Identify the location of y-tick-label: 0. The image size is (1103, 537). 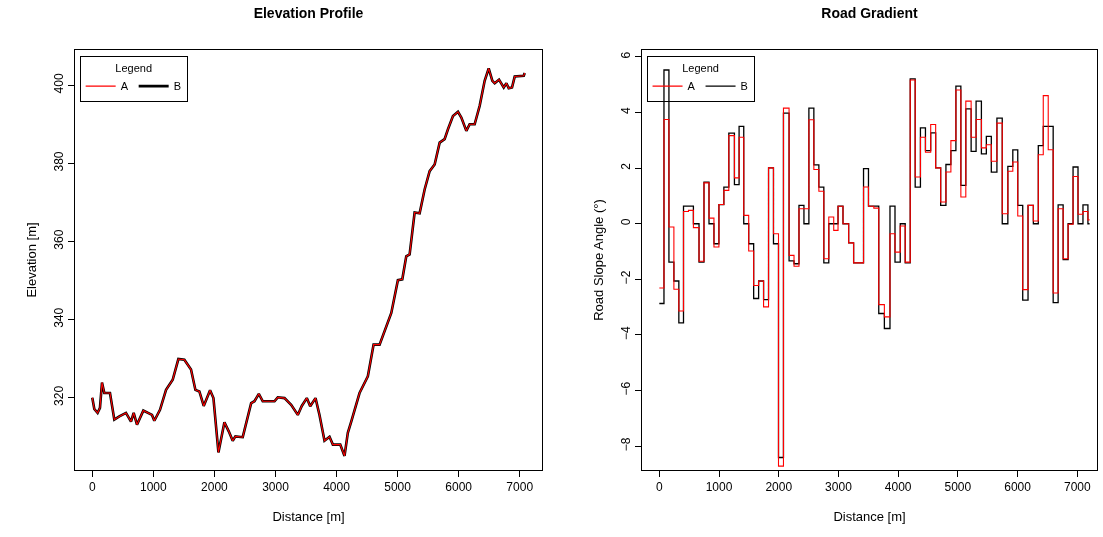
(626, 222).